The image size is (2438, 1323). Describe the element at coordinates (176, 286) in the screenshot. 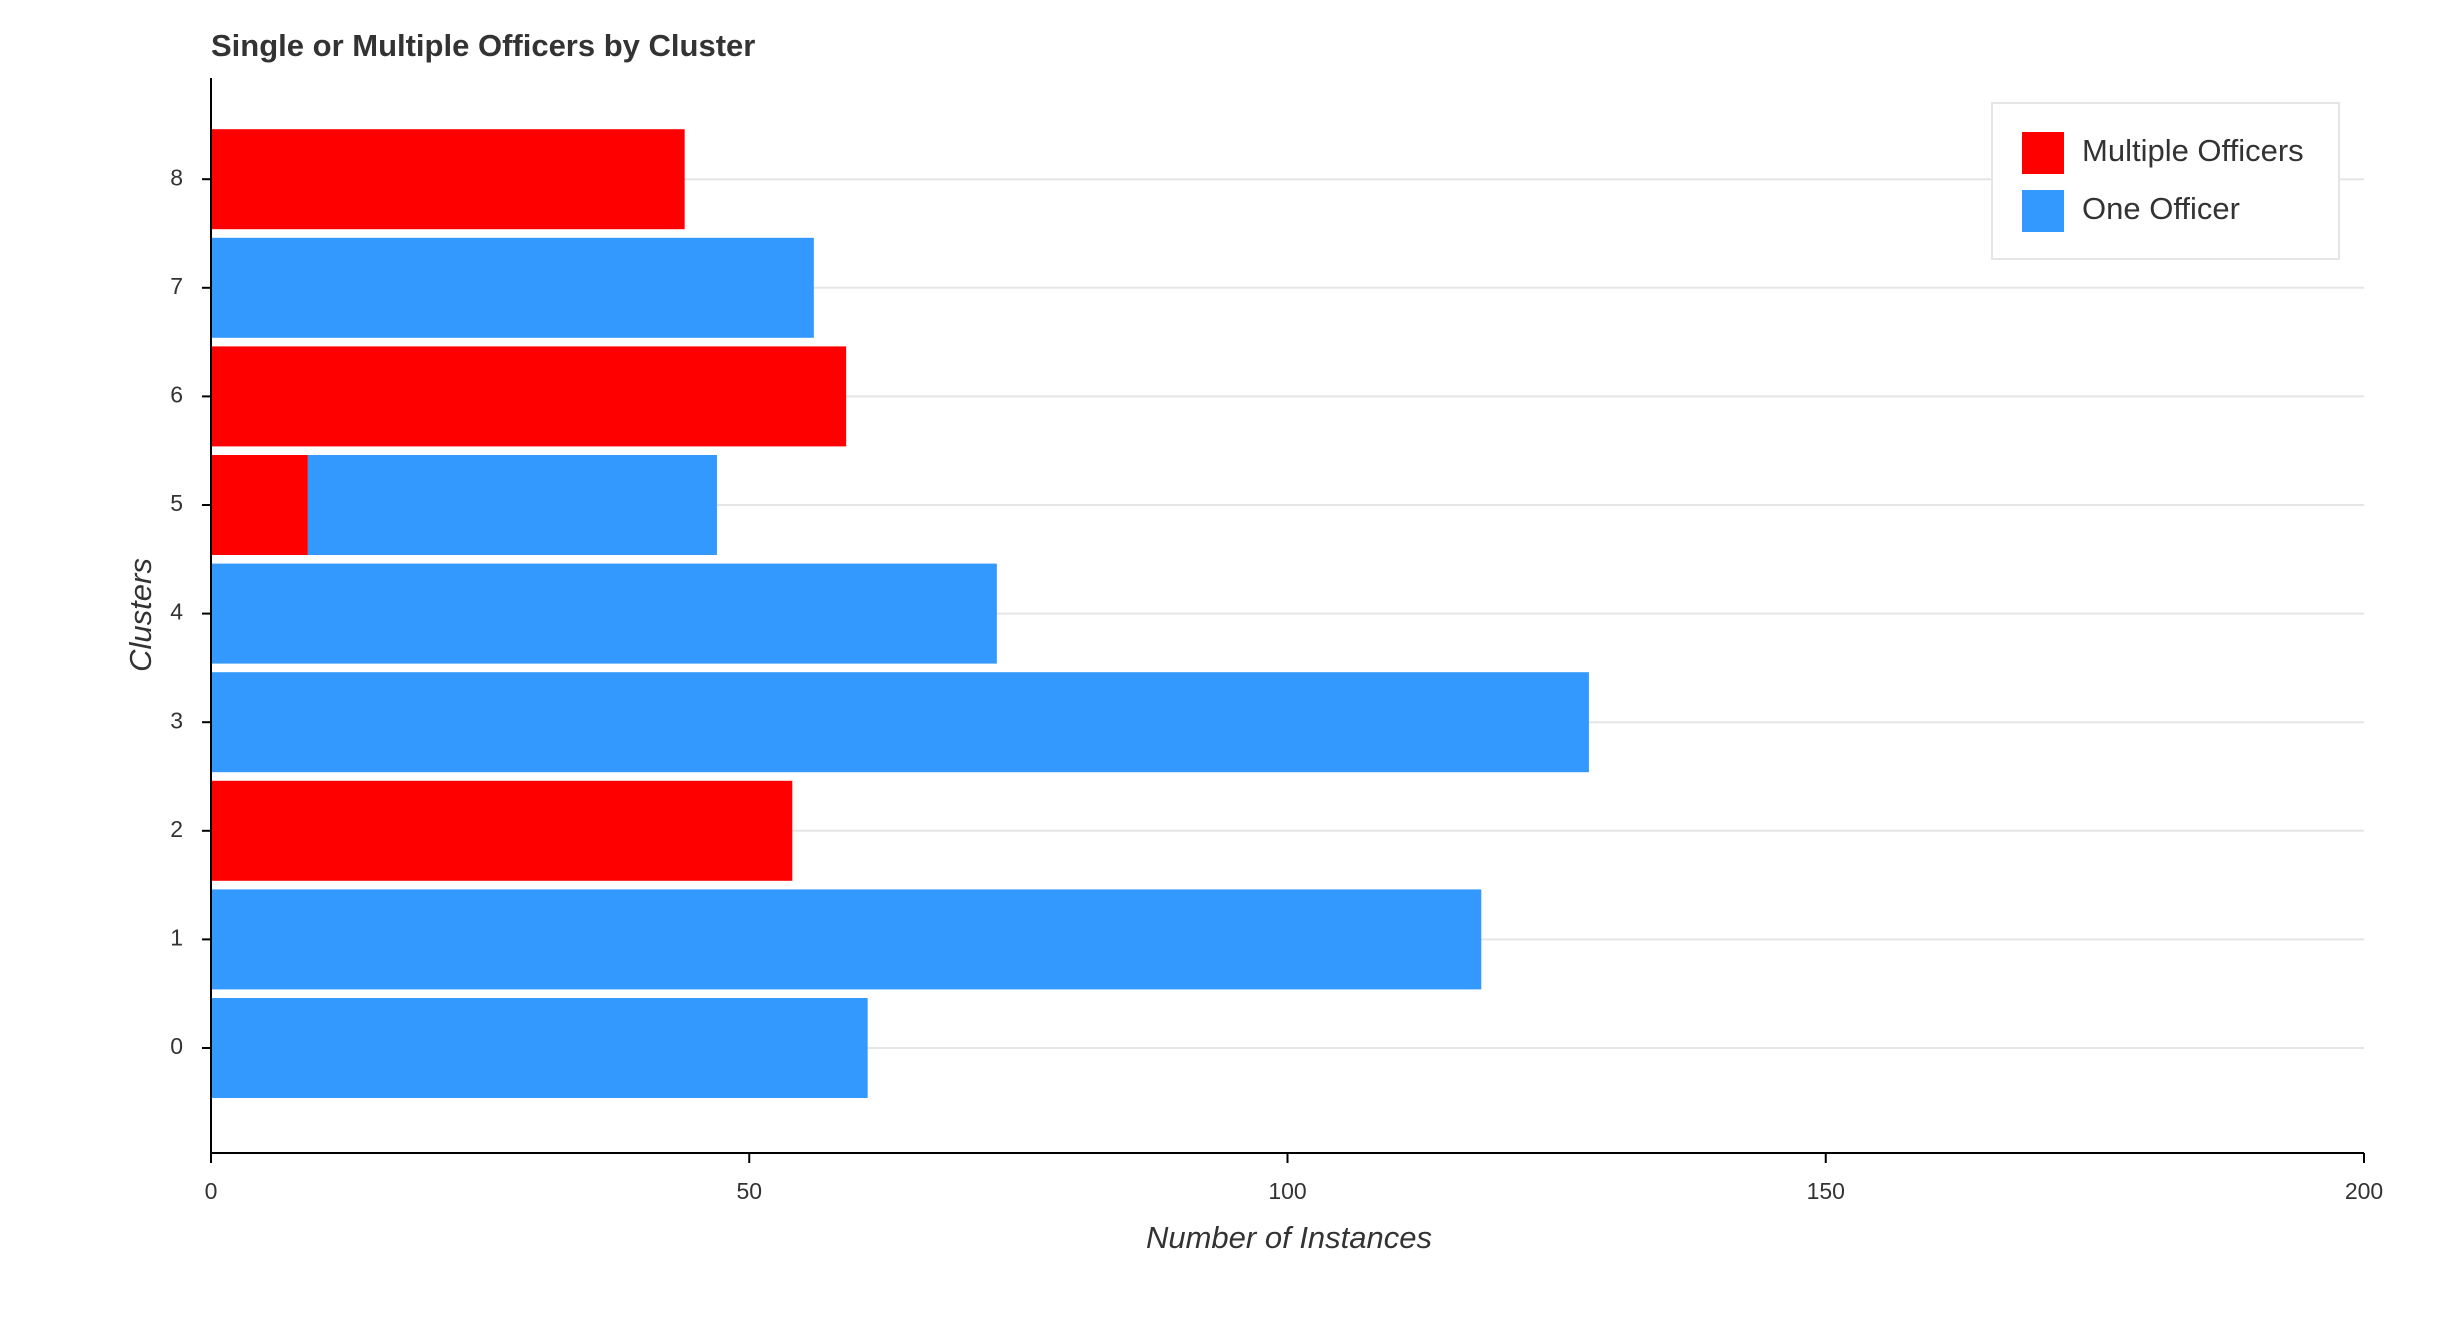

I see `y-tick-label: 7` at that location.